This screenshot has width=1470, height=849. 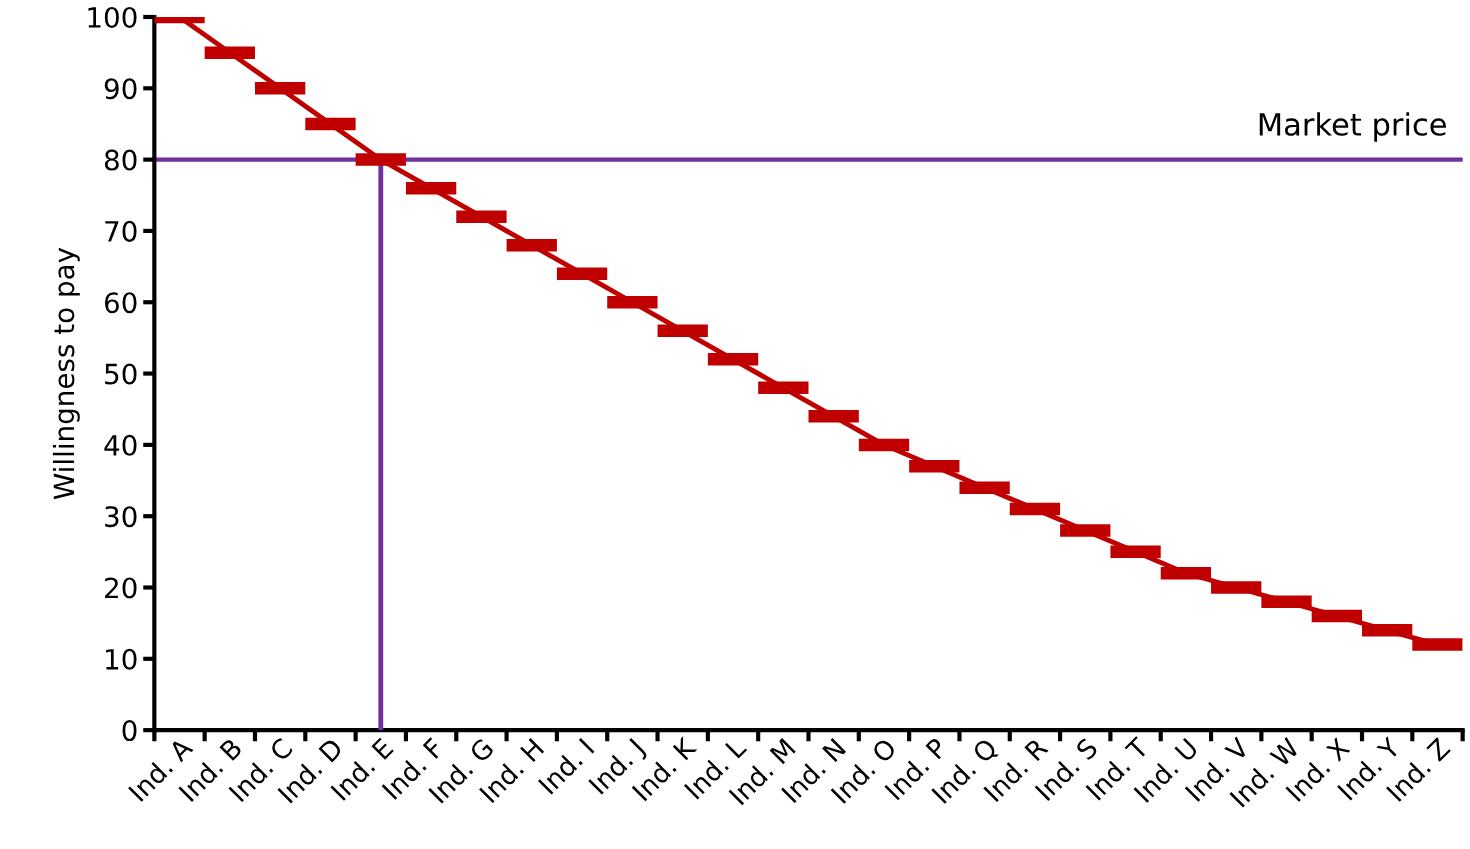 What do you see at coordinates (121, 231) in the screenshot?
I see `y-tick-label: 70` at bounding box center [121, 231].